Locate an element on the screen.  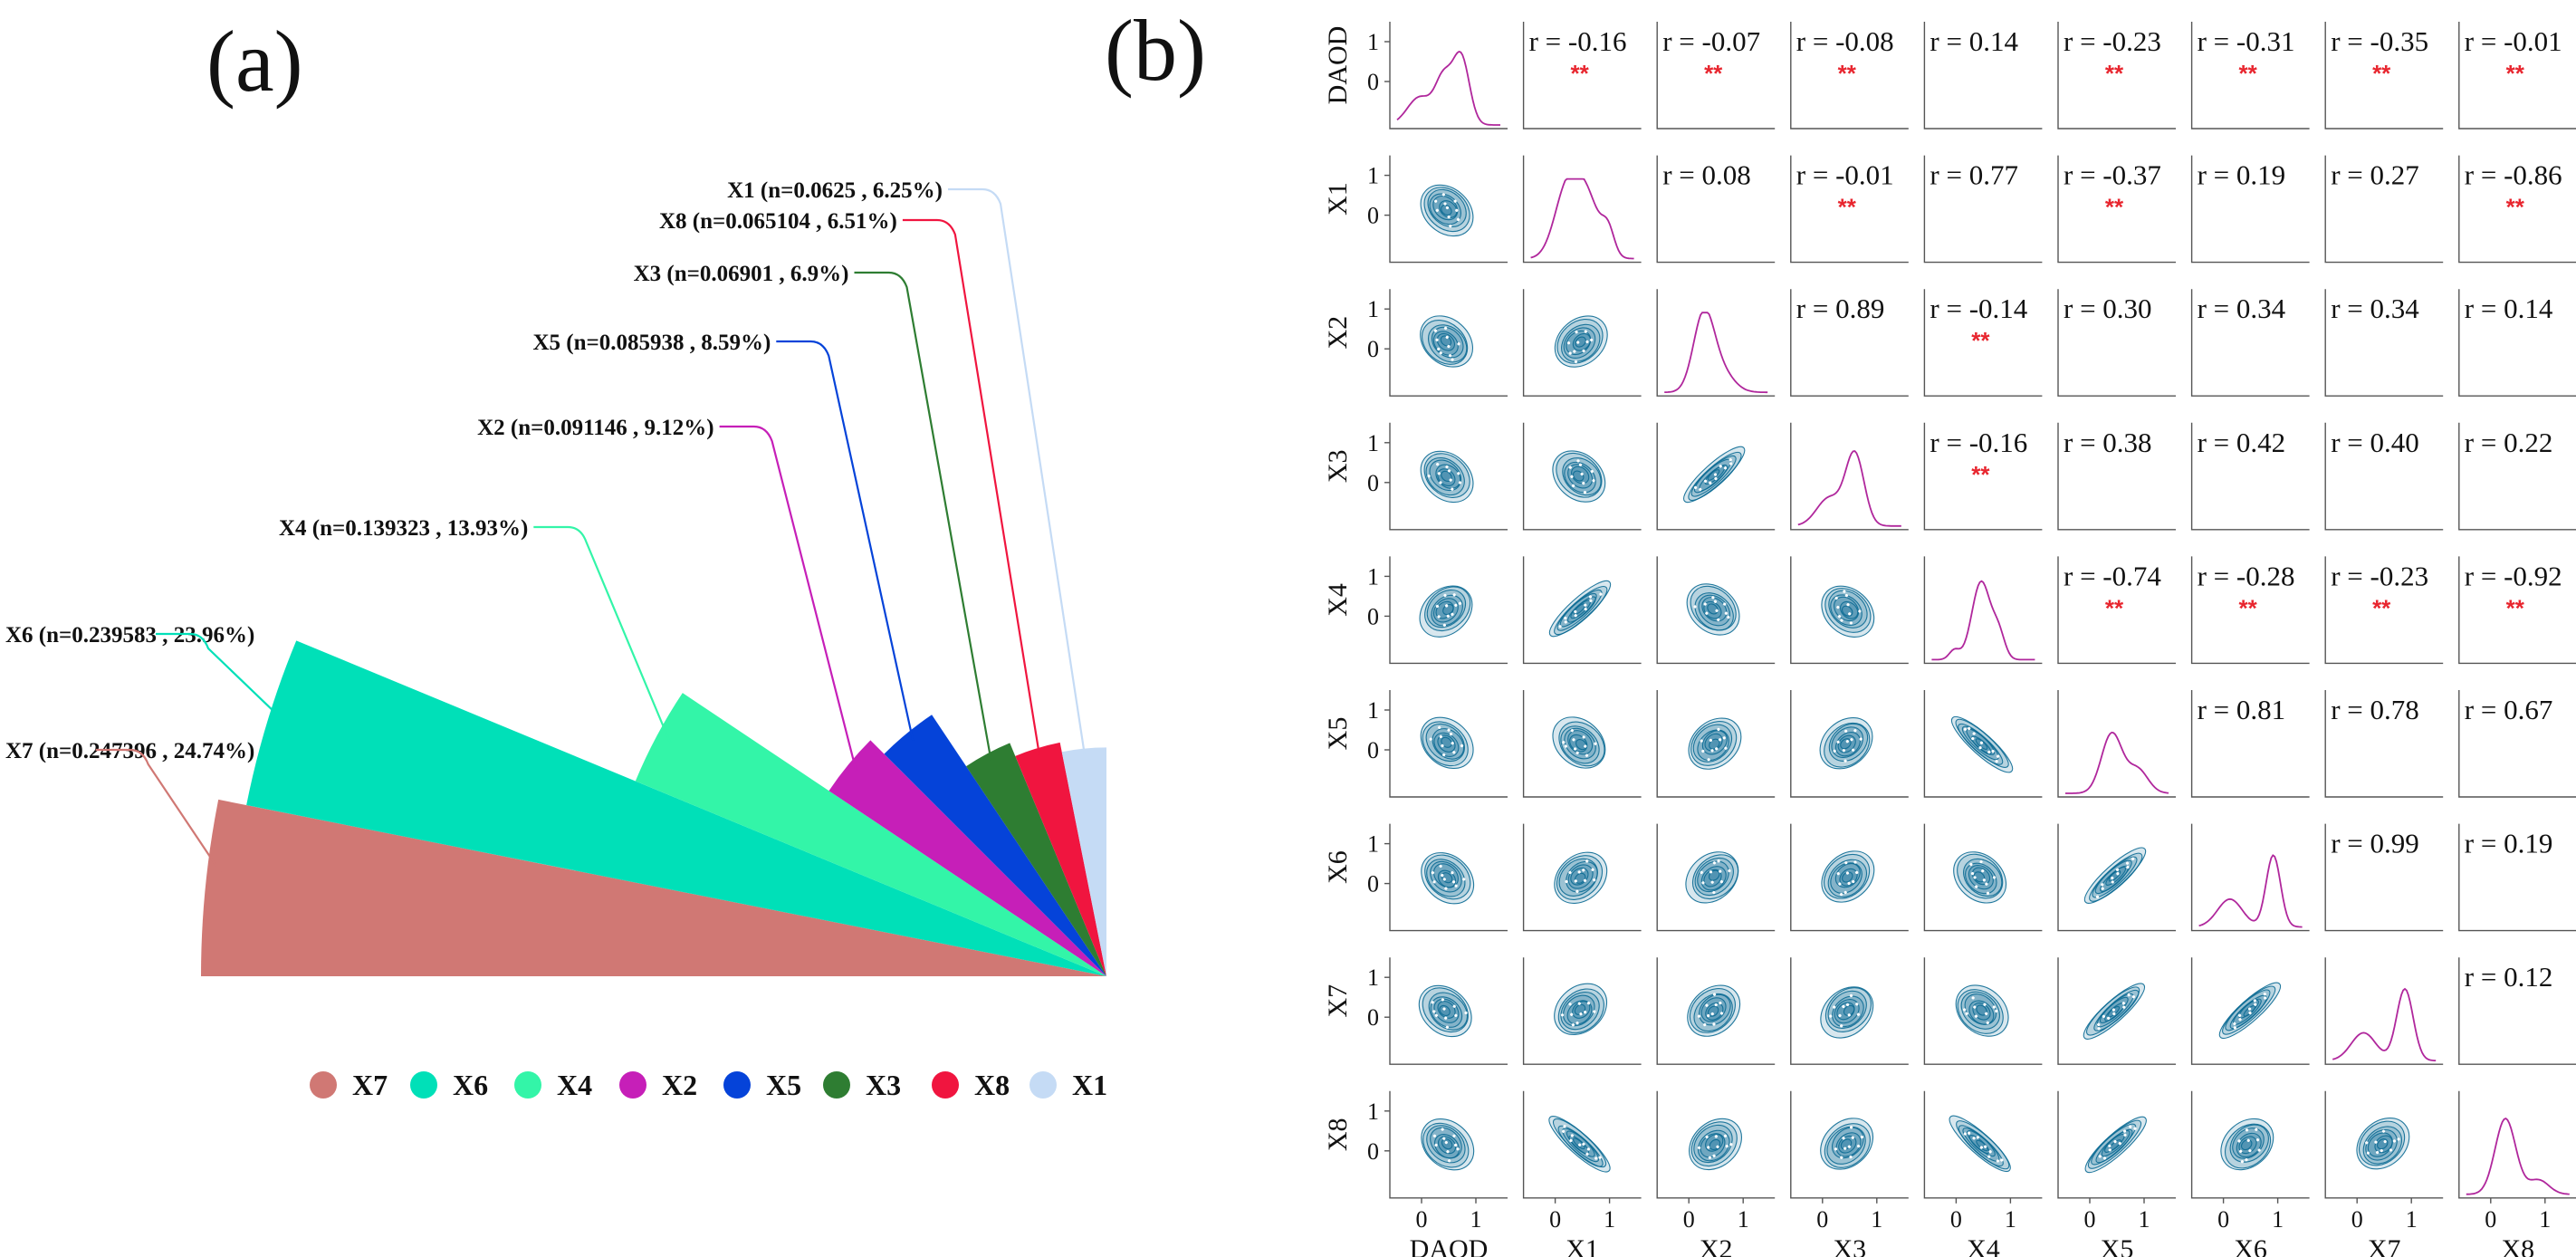
row-label-x7: X7 is located at coordinates (1338, 1001).